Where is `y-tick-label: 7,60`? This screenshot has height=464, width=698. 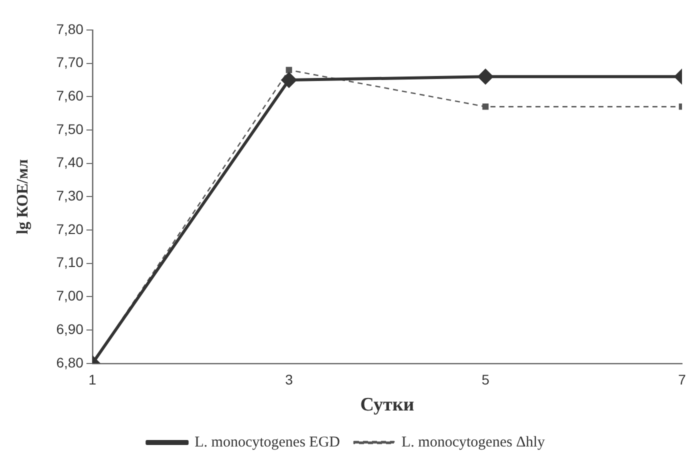 y-tick-label: 7,60 is located at coordinates (70, 96).